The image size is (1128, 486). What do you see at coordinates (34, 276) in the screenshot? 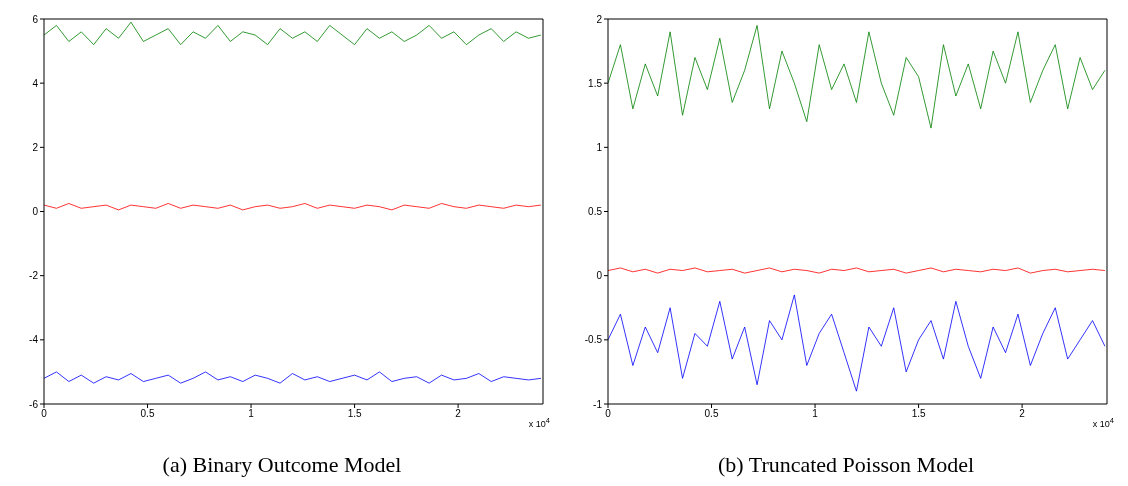
I see `y-tick-label: -2` at bounding box center [34, 276].